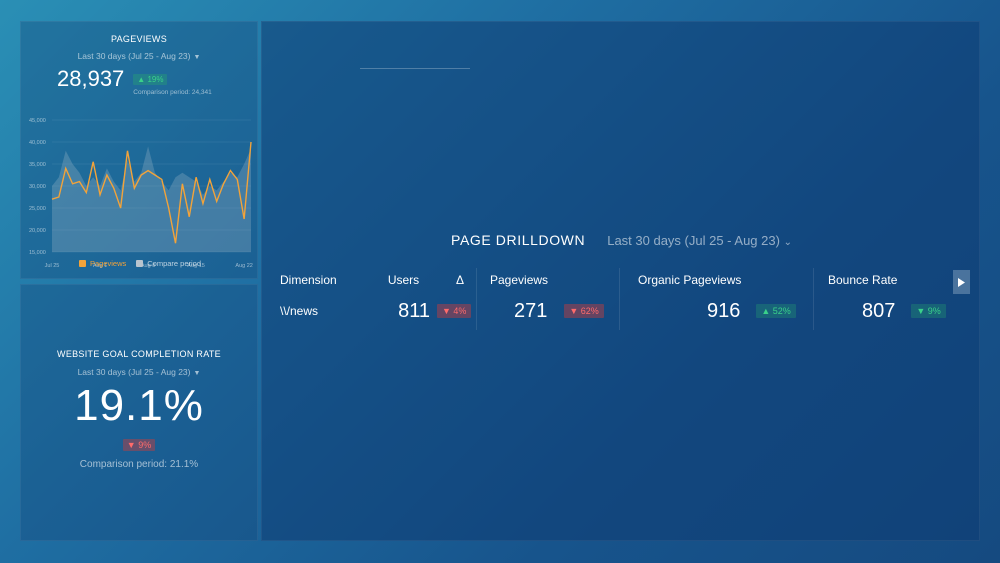 This screenshot has width=1000, height=563. What do you see at coordinates (37, 187) in the screenshot?
I see `y-tick-label: 30,000` at bounding box center [37, 187].